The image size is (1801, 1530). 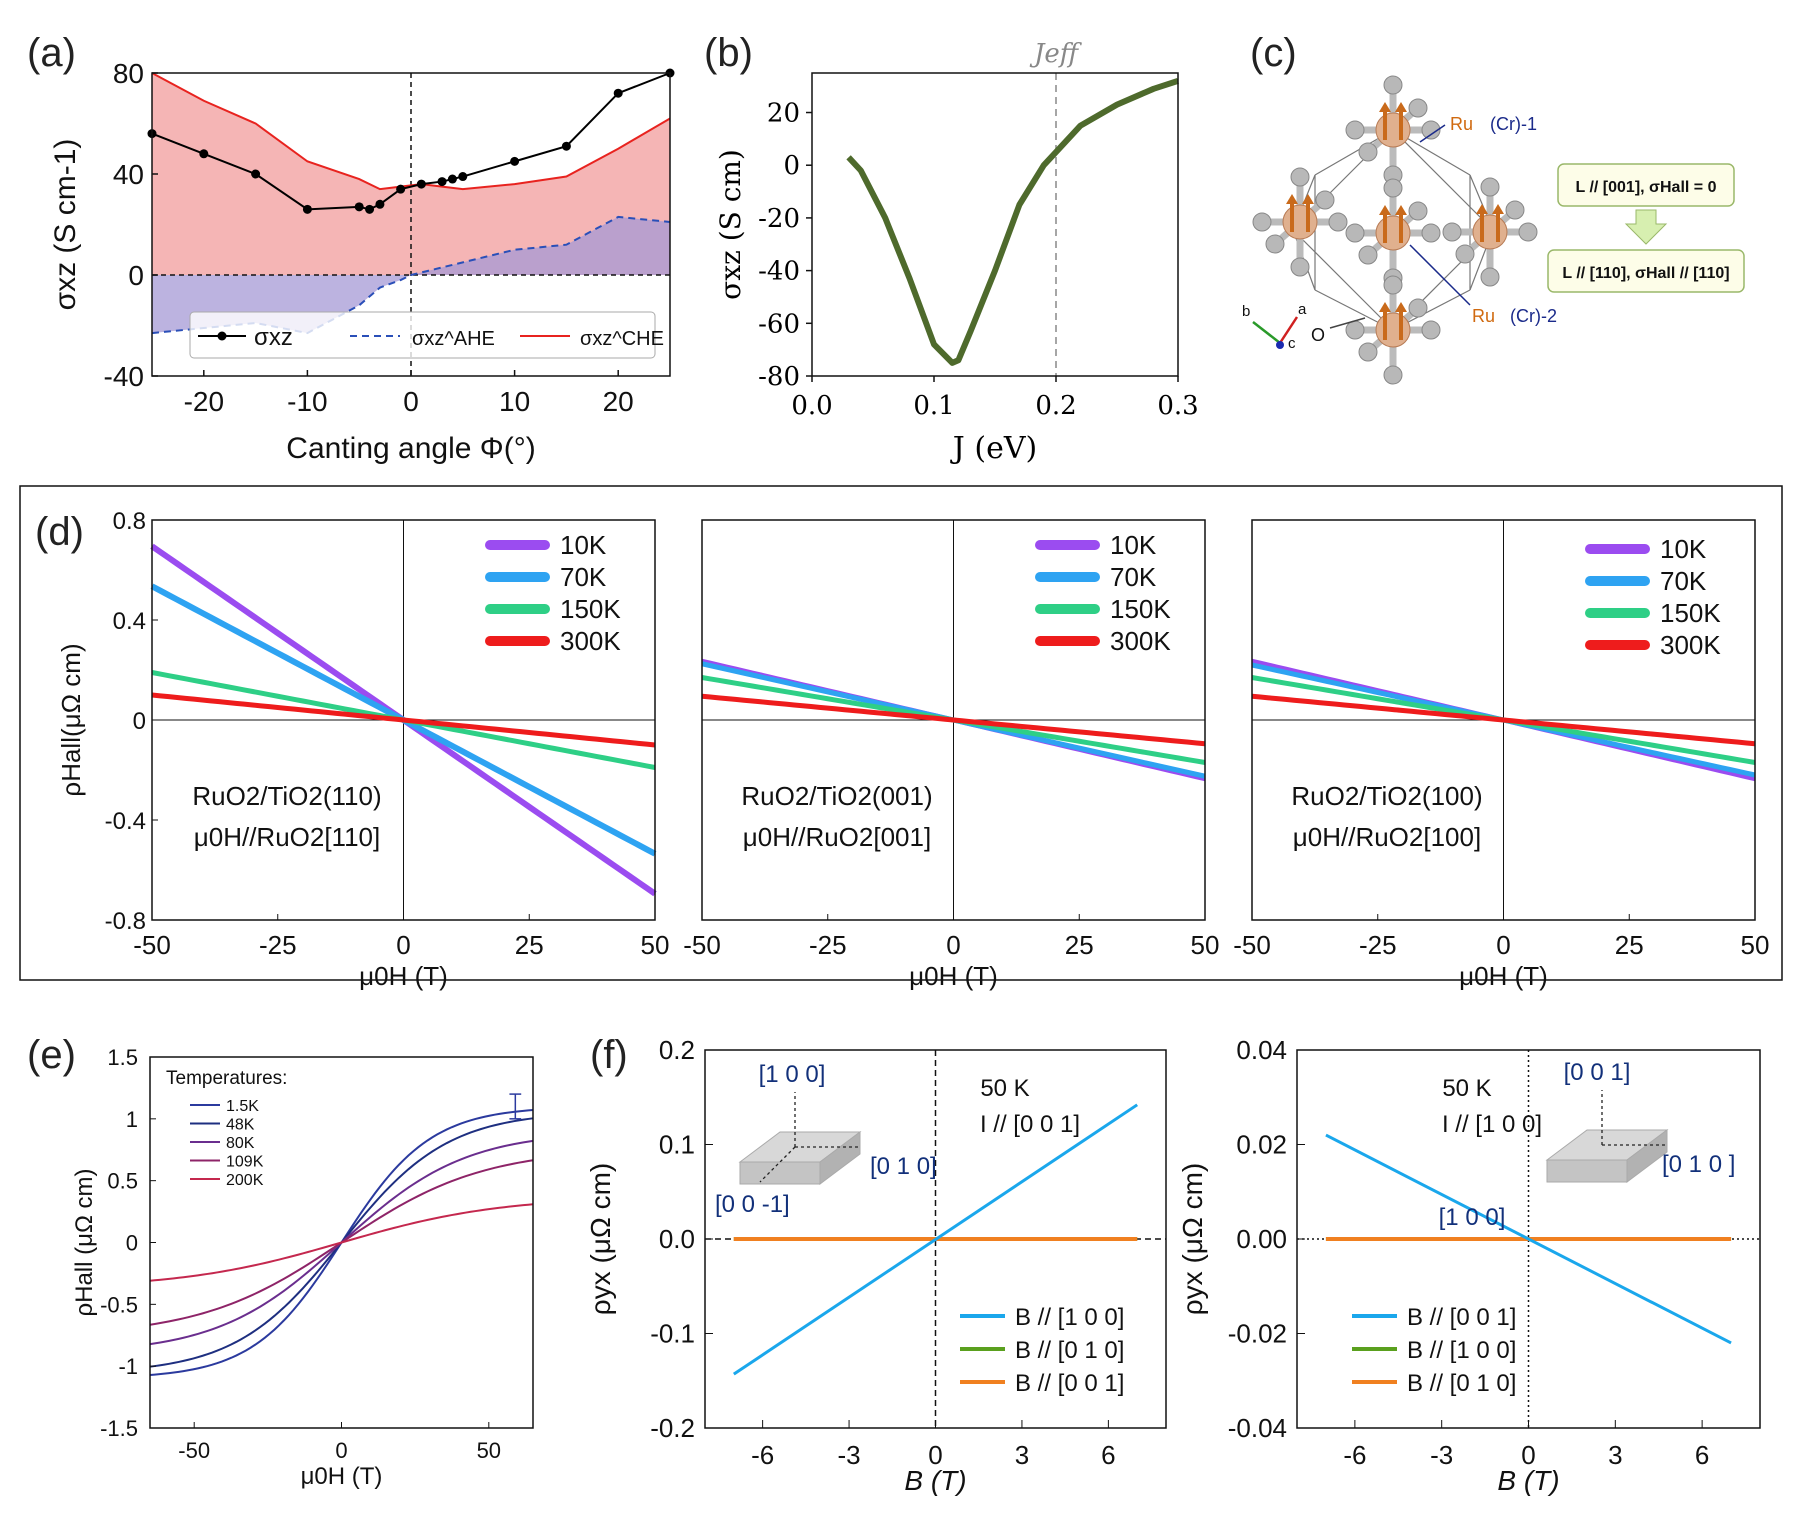 What do you see at coordinates (204, 401) in the screenshot?
I see `xtick-label: -20` at bounding box center [204, 401].